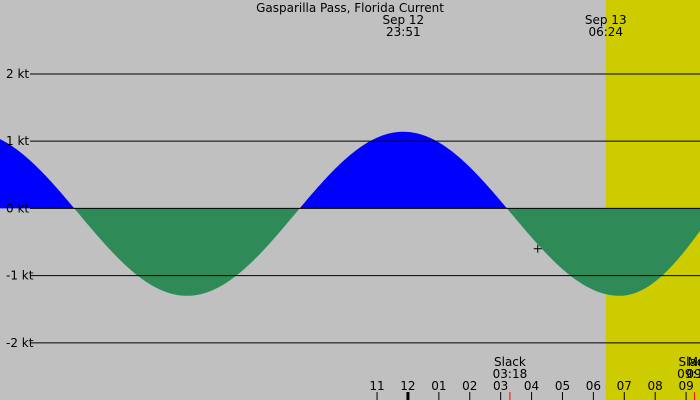  I want to click on y-tick-labels: 2 kt 1 kt 0 kt -1 kt -2 kt, so click(20, 208).